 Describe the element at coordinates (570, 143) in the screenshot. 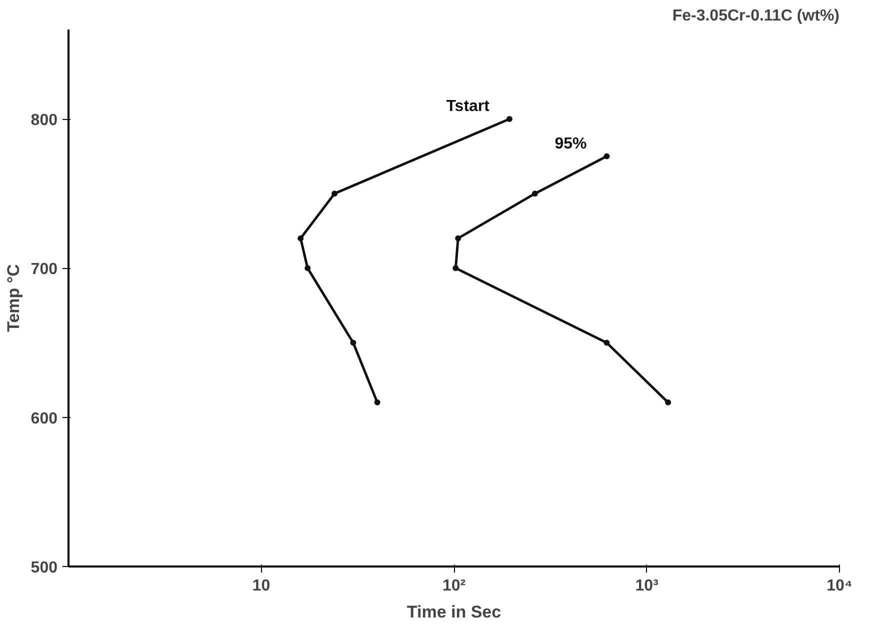

I see `series-label: 95%` at that location.